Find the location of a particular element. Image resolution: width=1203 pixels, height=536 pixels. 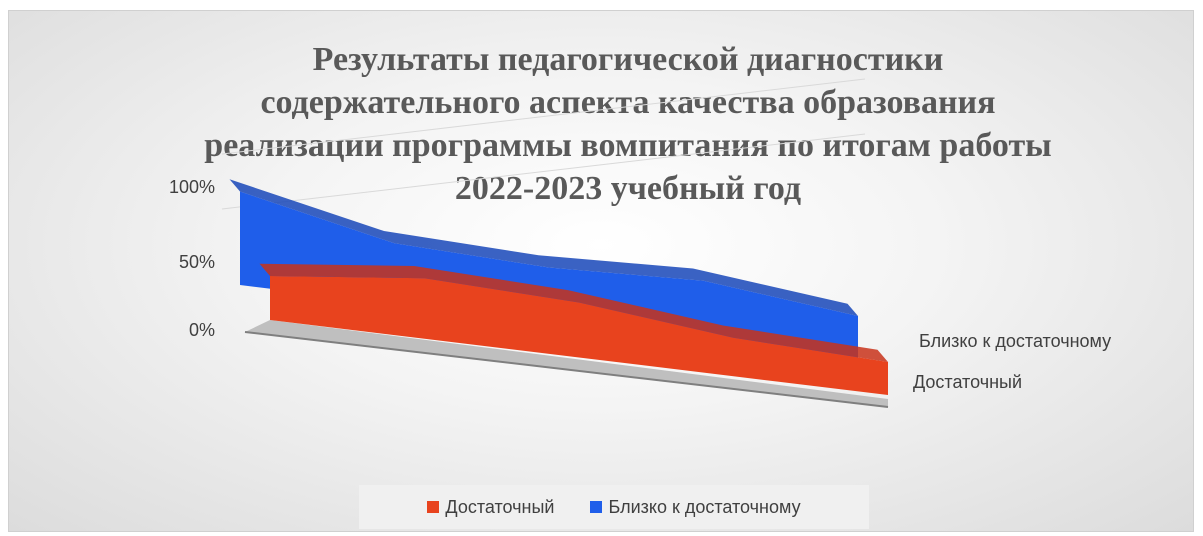

chart-title-line-3: 2022-2023 учебный год is located at coordinates (628, 188).